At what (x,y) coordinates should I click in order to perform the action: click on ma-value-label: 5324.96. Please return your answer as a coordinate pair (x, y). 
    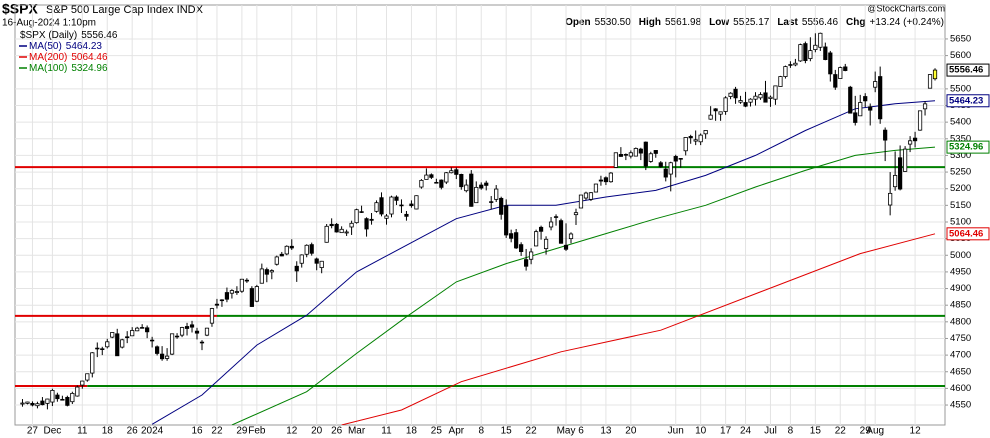
    Looking at the image, I should click on (966, 147).